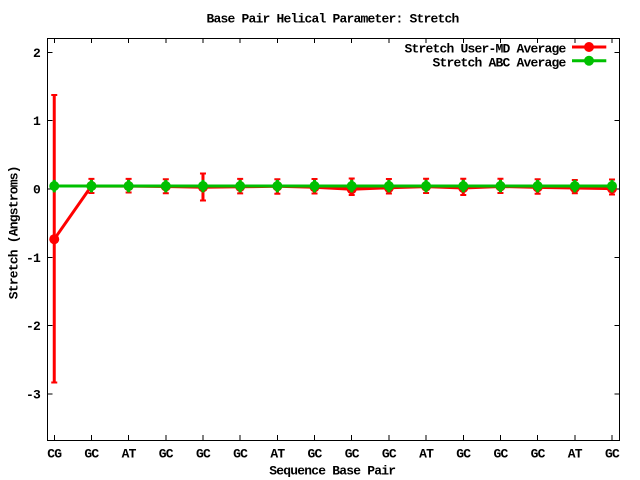  Describe the element at coordinates (37, 121) in the screenshot. I see `svg-text: 1` at that location.